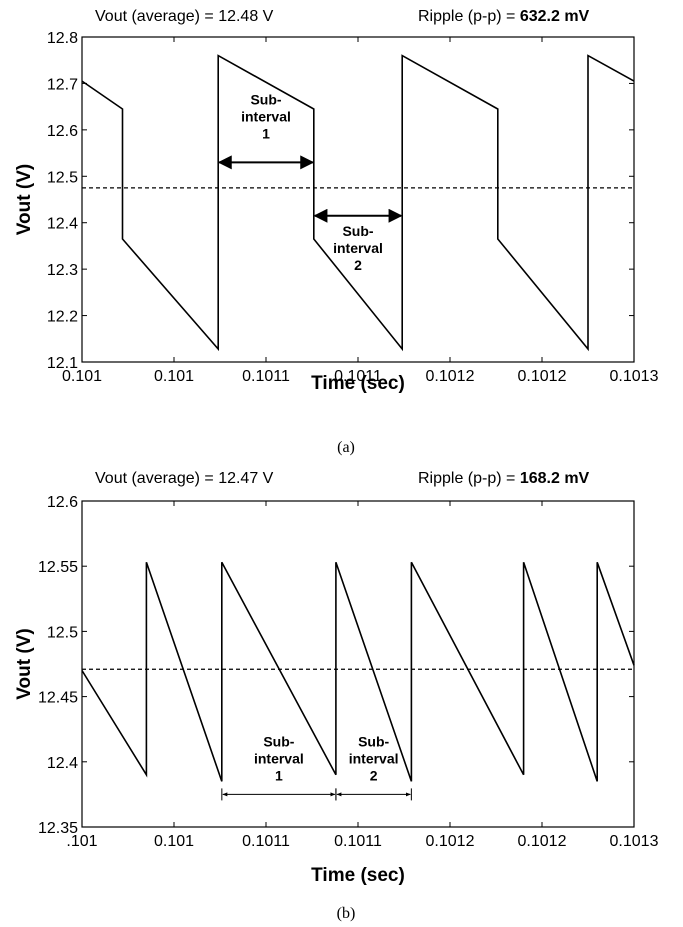  Describe the element at coordinates (62, 363) in the screenshot. I see `y-tick-label: 12.1` at that location.